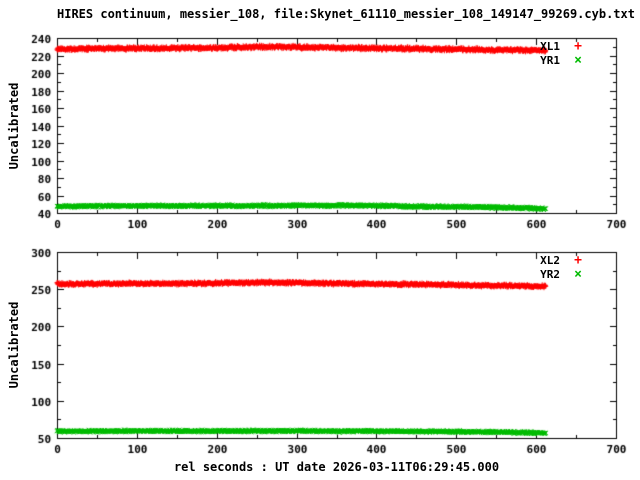  I want to click on legend-label-xl1: XL1, so click(550, 46).